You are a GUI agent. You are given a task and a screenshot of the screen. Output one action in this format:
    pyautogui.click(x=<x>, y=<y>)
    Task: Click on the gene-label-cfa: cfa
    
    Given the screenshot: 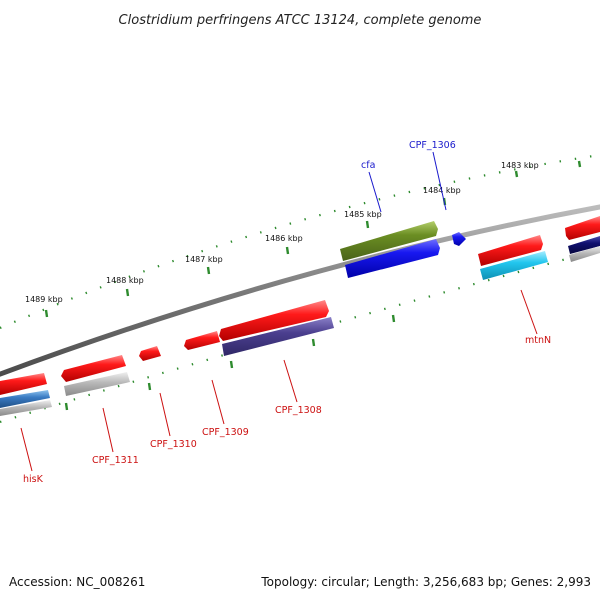 What is the action you would take?
    pyautogui.click(x=368, y=165)
    